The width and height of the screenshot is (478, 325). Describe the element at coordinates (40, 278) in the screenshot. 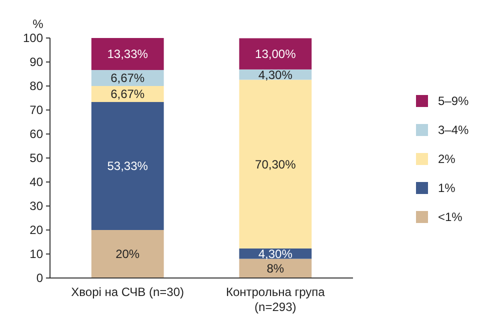

I see `y-tick-label: 0` at that location.